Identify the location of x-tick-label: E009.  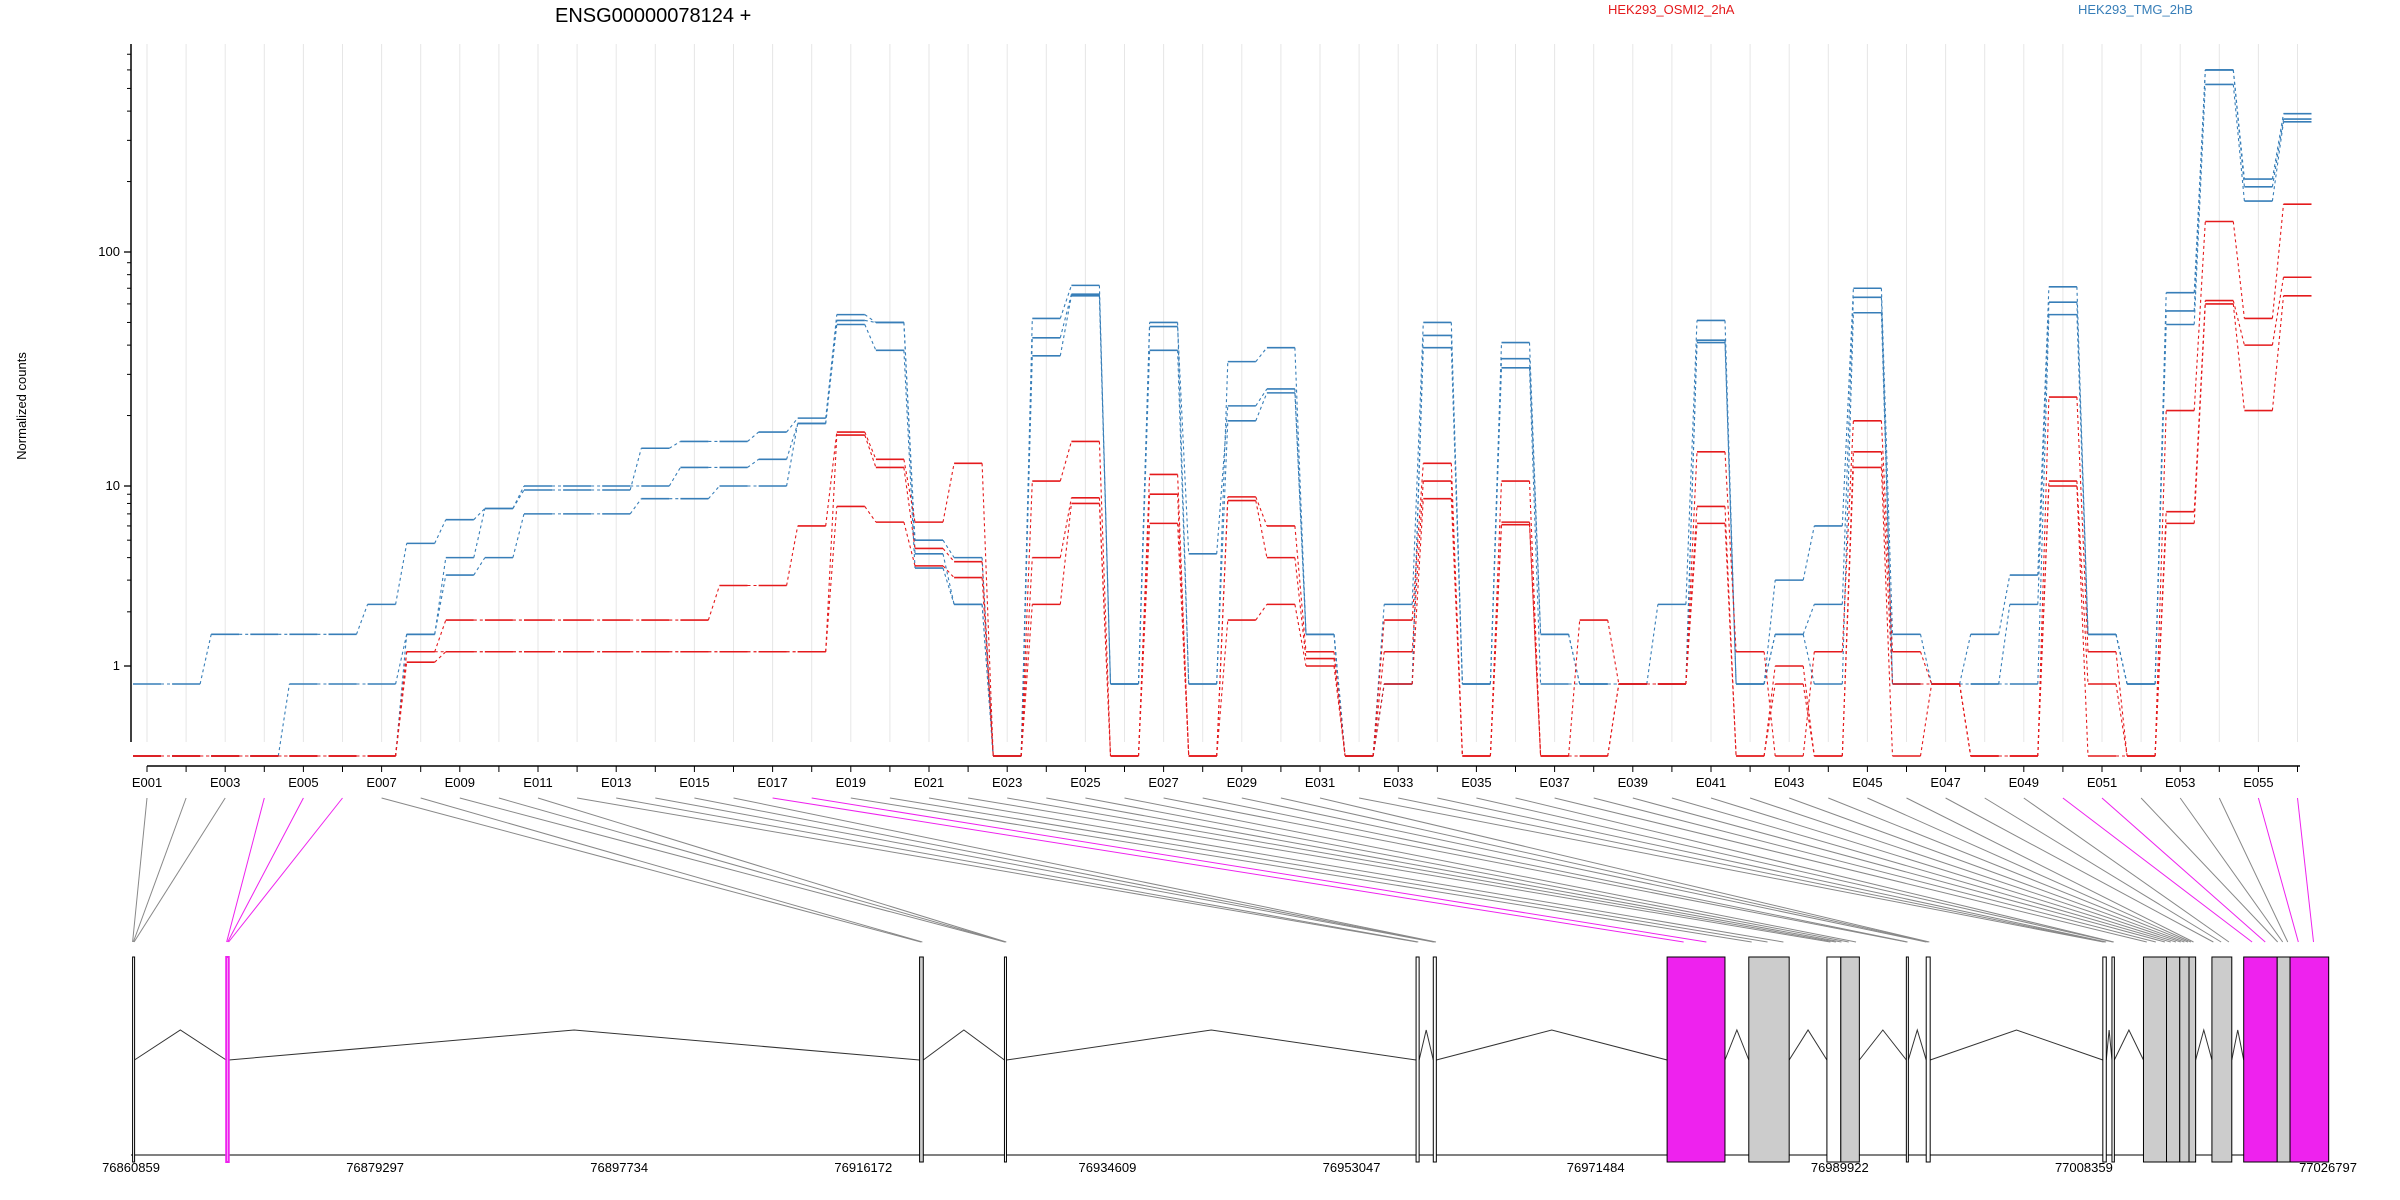
(460, 782).